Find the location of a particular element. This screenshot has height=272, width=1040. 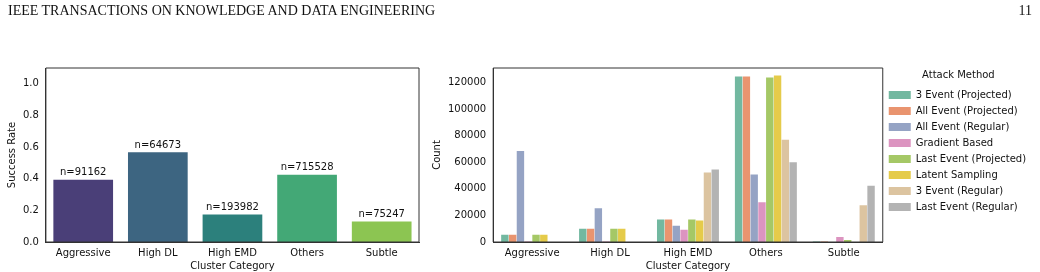

annotation: n=715528 is located at coordinates (307, 167).